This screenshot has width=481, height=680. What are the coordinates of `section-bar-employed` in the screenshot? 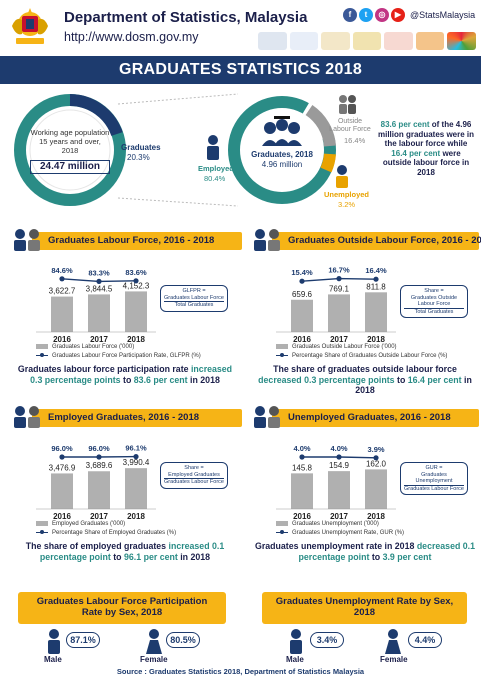 It's located at (137, 418).